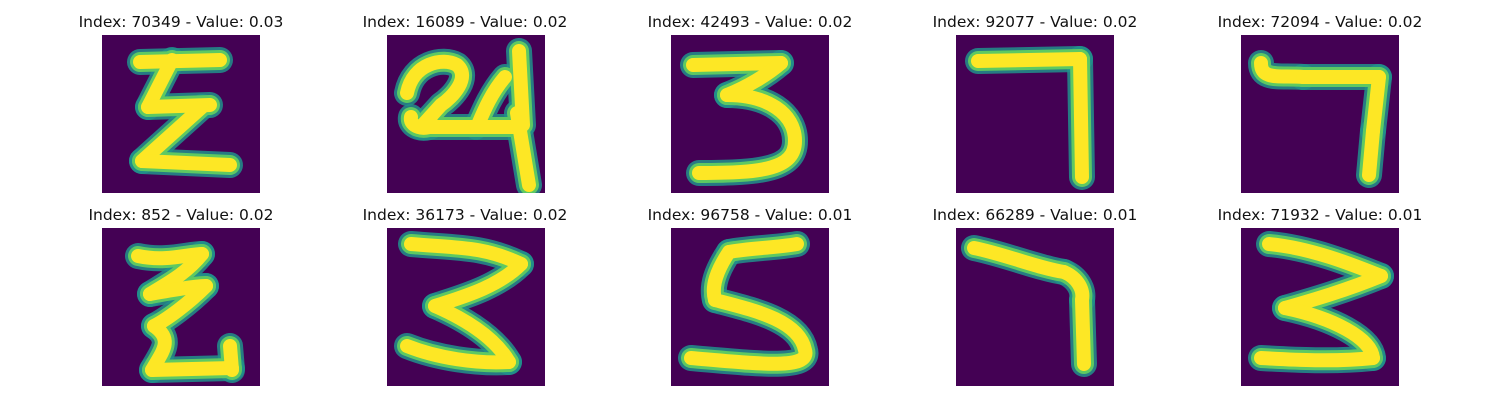 Image resolution: width=1500 pixels, height=400 pixels. What do you see at coordinates (1035, 215) in the screenshot?
I see `panel-title: Index: 66289 - Value: 0.01` at bounding box center [1035, 215].